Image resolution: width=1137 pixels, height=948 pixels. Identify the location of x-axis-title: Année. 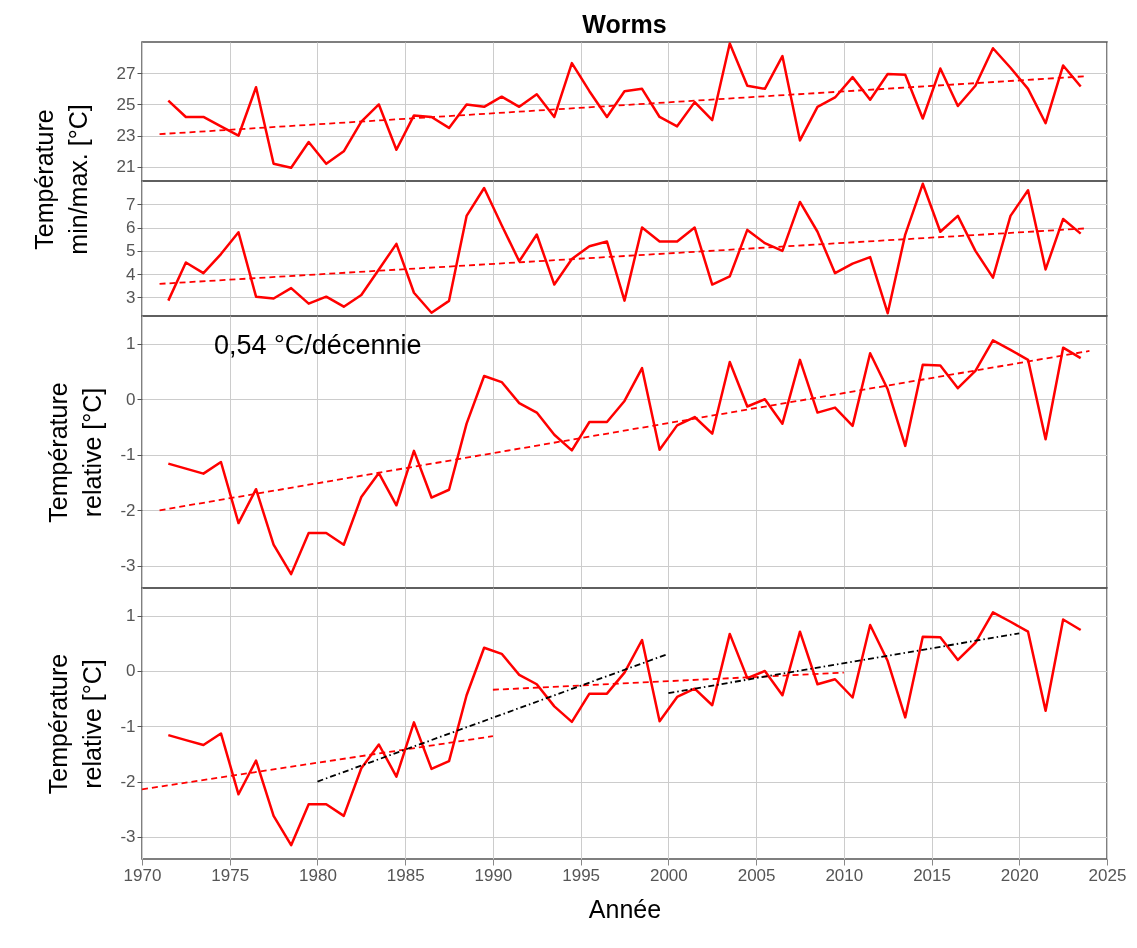
(625, 908).